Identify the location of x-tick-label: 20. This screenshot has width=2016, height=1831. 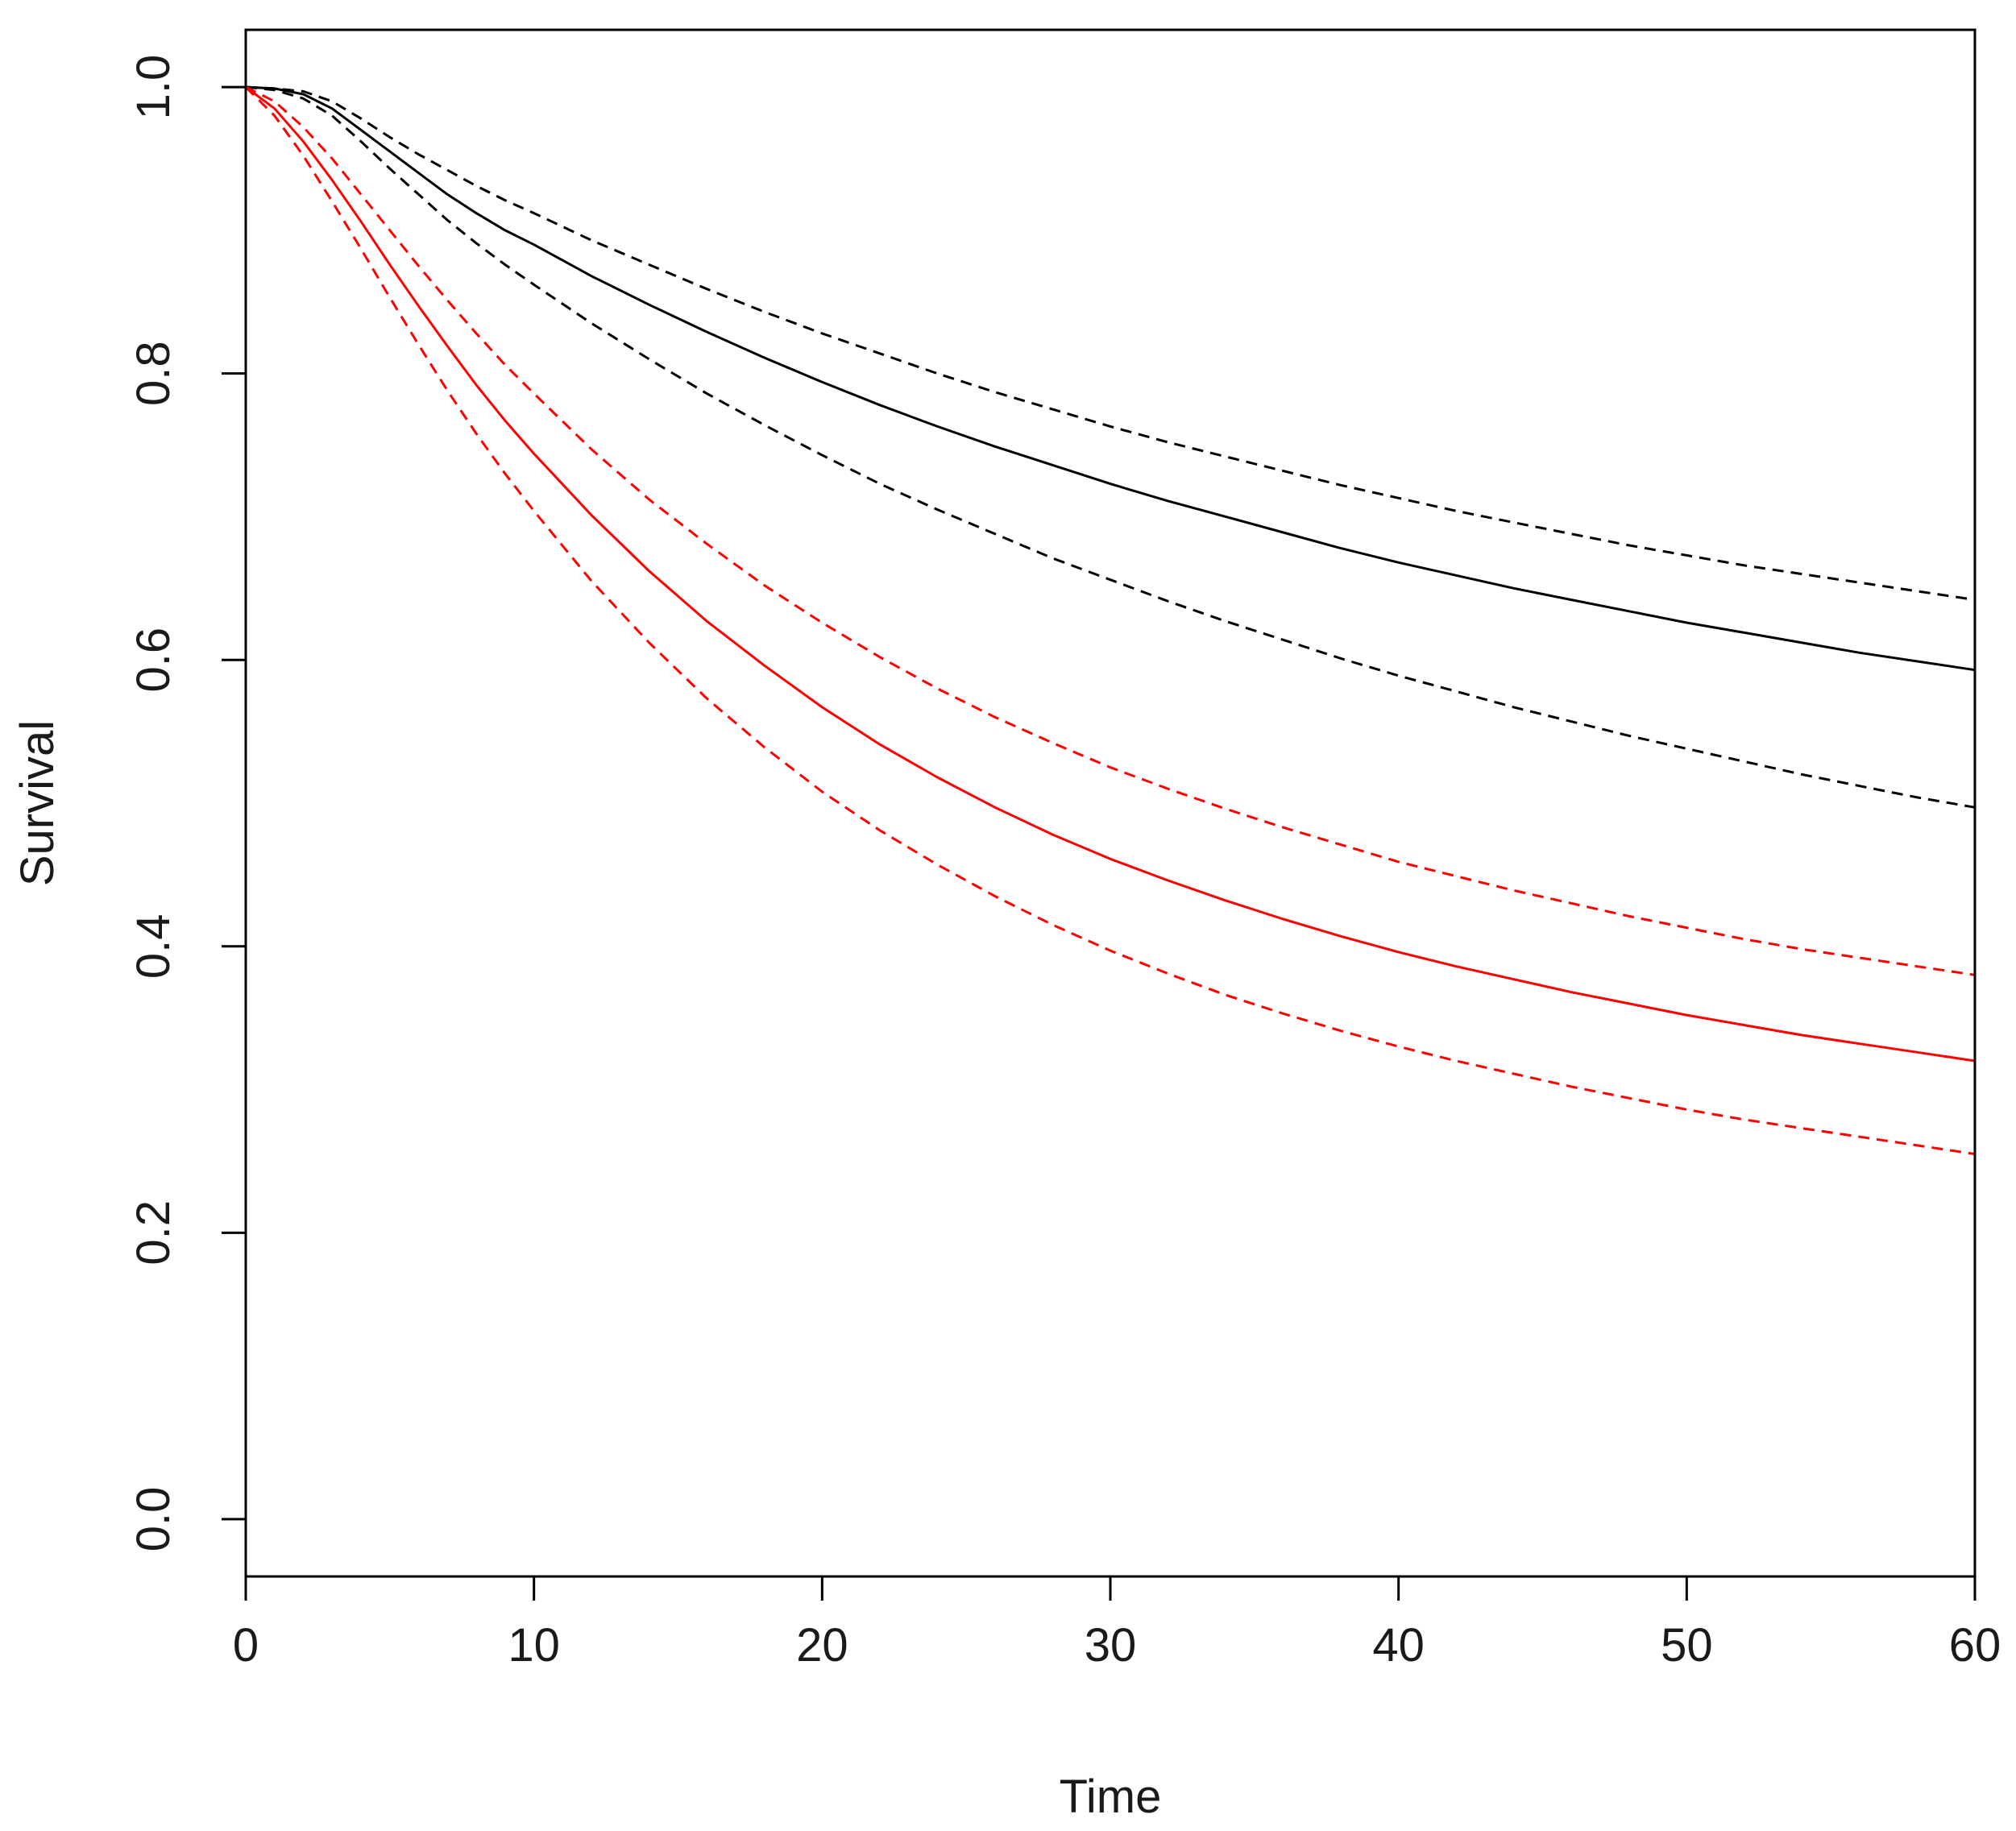
(822, 1645).